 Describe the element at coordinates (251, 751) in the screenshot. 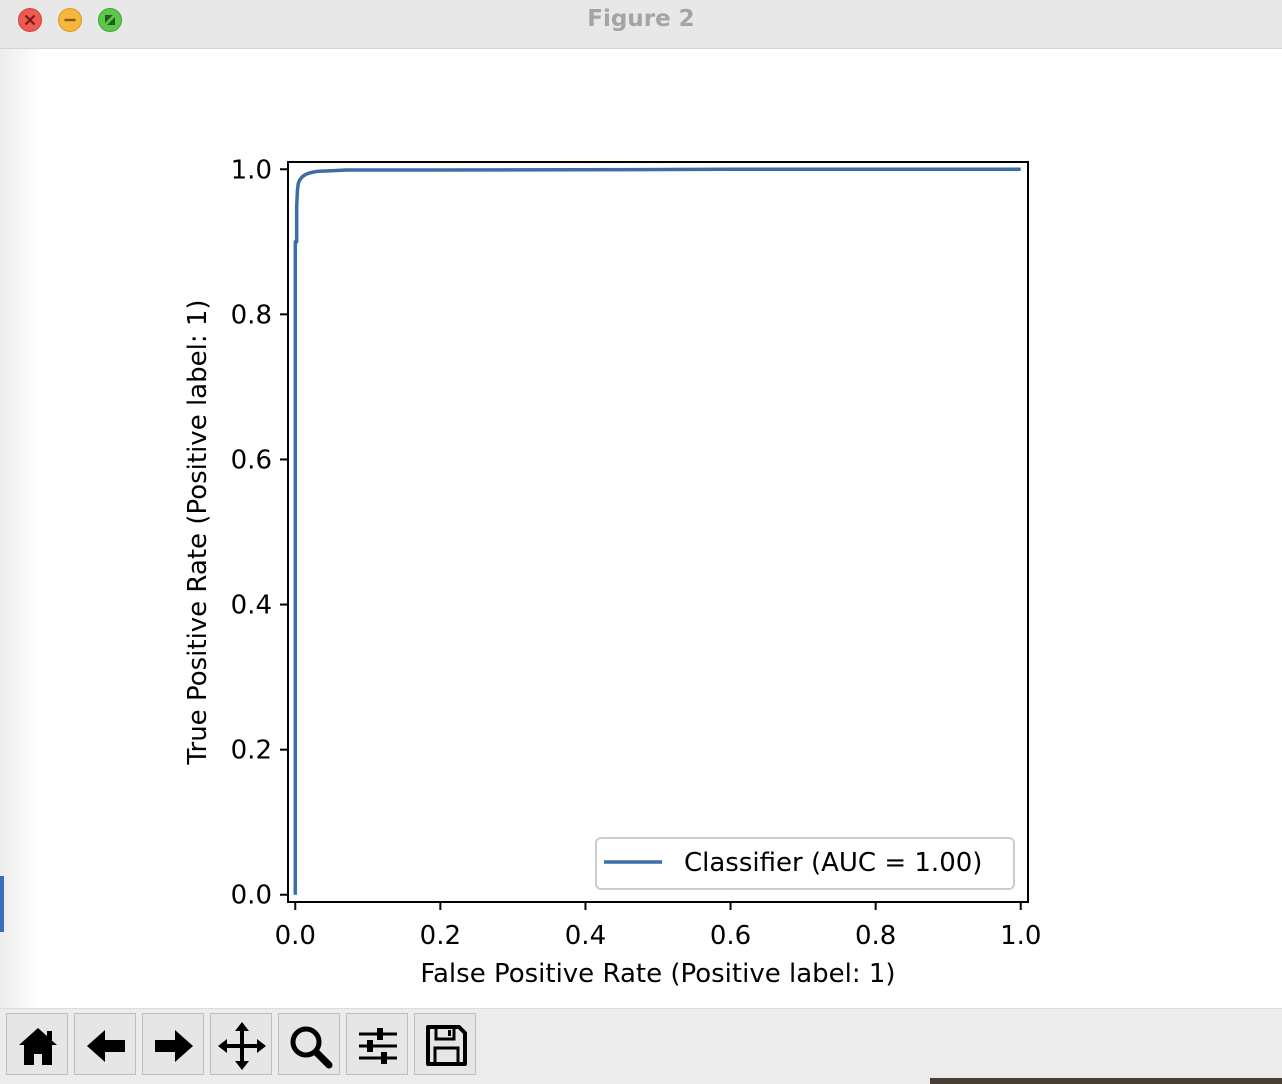

I see `y-tick-label: 0.2` at that location.